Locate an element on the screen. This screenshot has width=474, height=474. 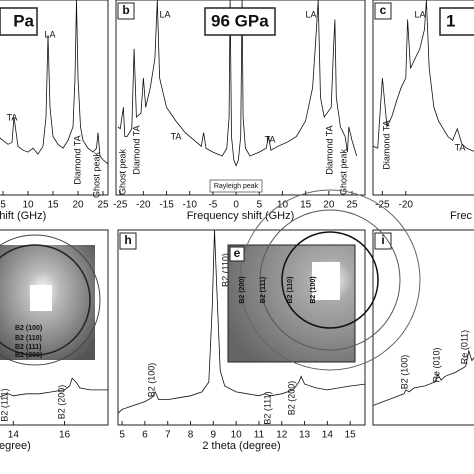
x-tick-label: -15 is located at coordinates (166, 205).